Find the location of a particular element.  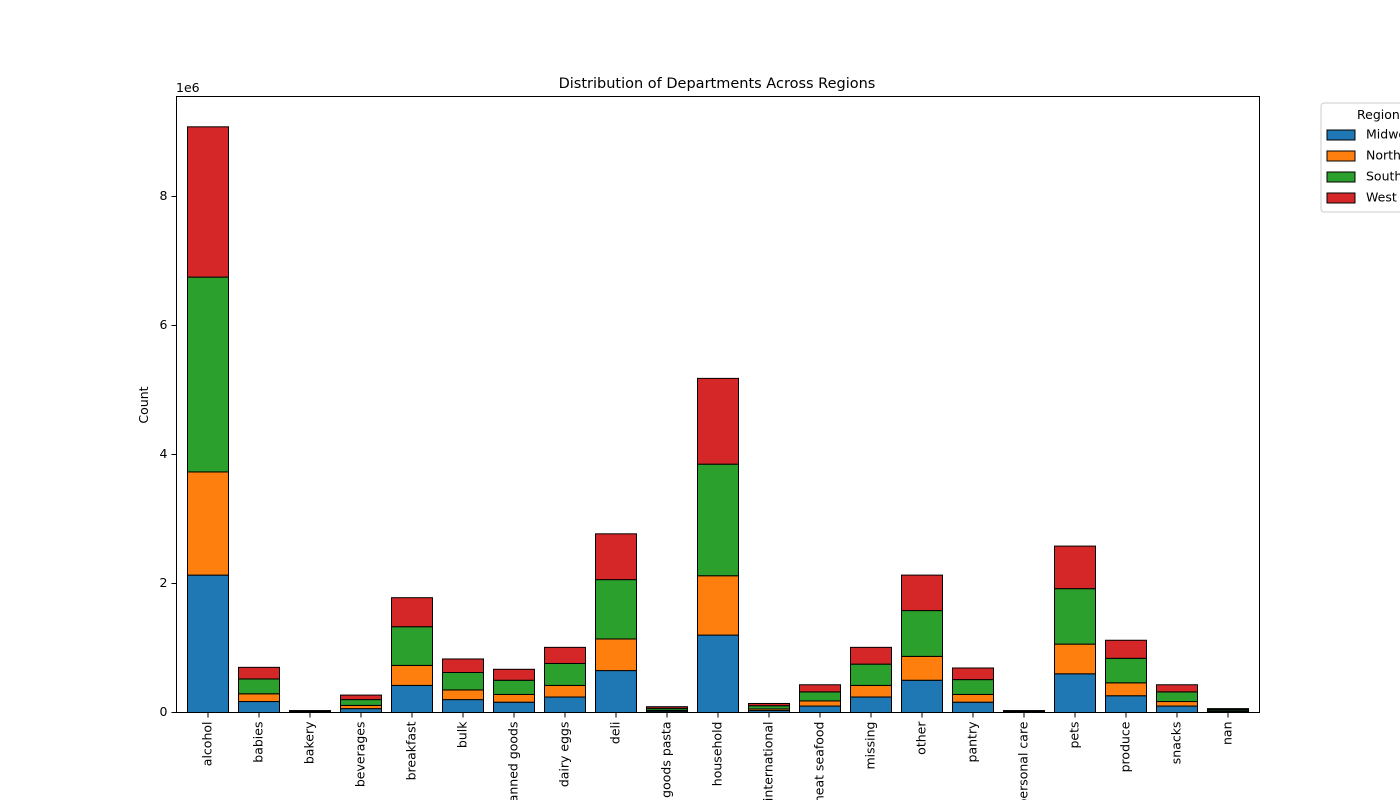

bar-beverages-west is located at coordinates (361, 697).